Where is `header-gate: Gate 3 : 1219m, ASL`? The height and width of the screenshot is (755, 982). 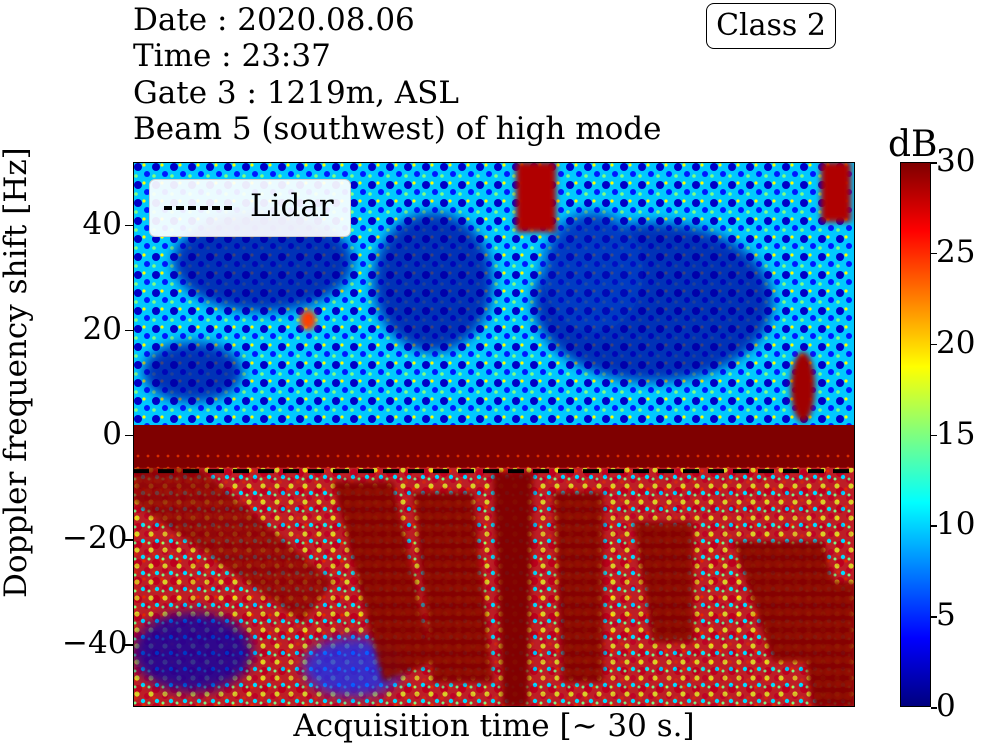 header-gate: Gate 3 : 1219m, ASL is located at coordinates (296, 93).